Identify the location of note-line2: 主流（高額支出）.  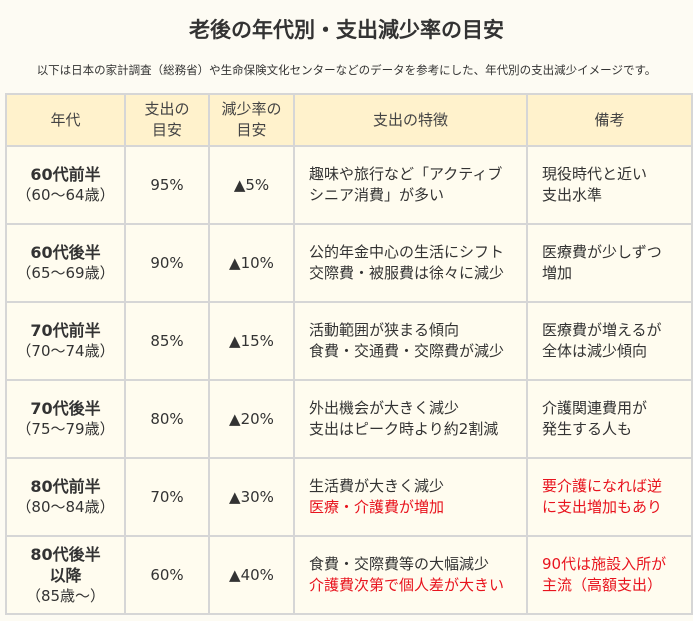
(602, 585).